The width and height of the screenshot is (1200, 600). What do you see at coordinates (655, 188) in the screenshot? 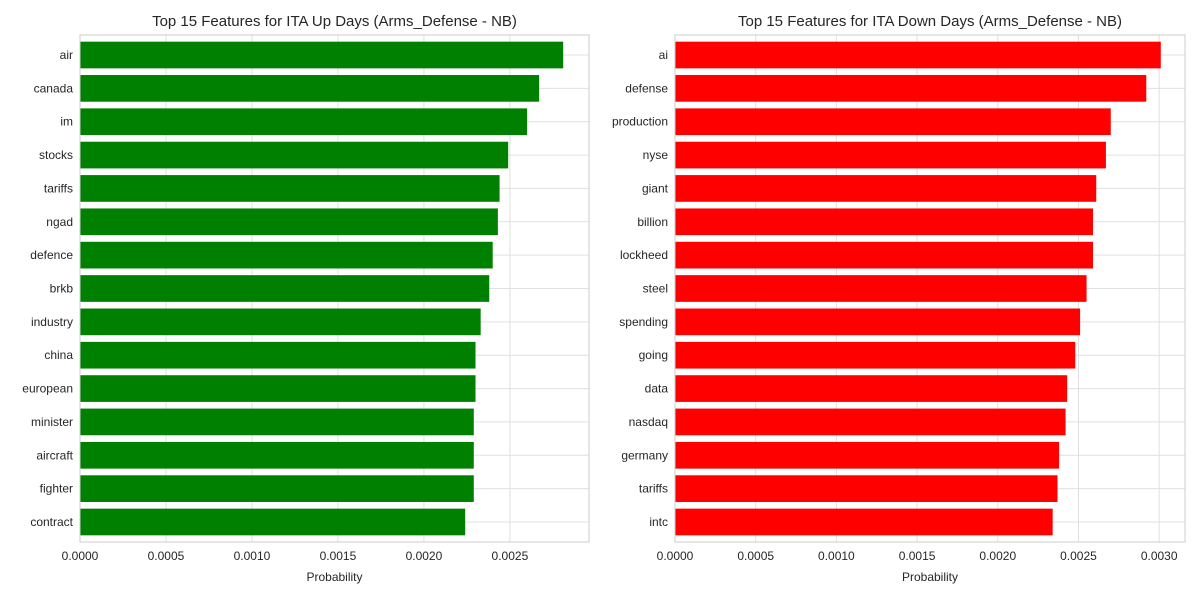
I see `y-tick-label: giant` at bounding box center [655, 188].